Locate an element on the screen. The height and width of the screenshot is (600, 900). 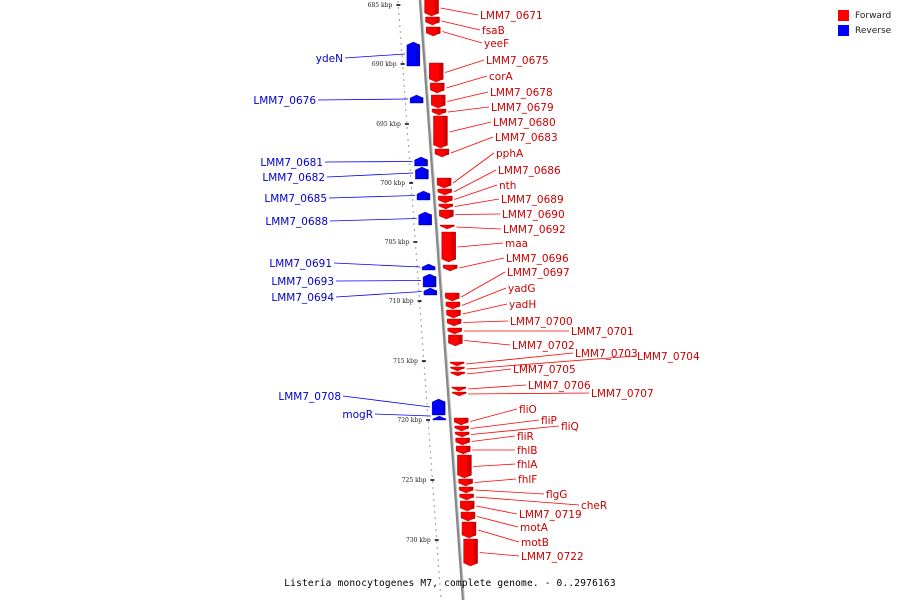
forward-gene-label: LMM7_0679 is located at coordinates (522, 108).